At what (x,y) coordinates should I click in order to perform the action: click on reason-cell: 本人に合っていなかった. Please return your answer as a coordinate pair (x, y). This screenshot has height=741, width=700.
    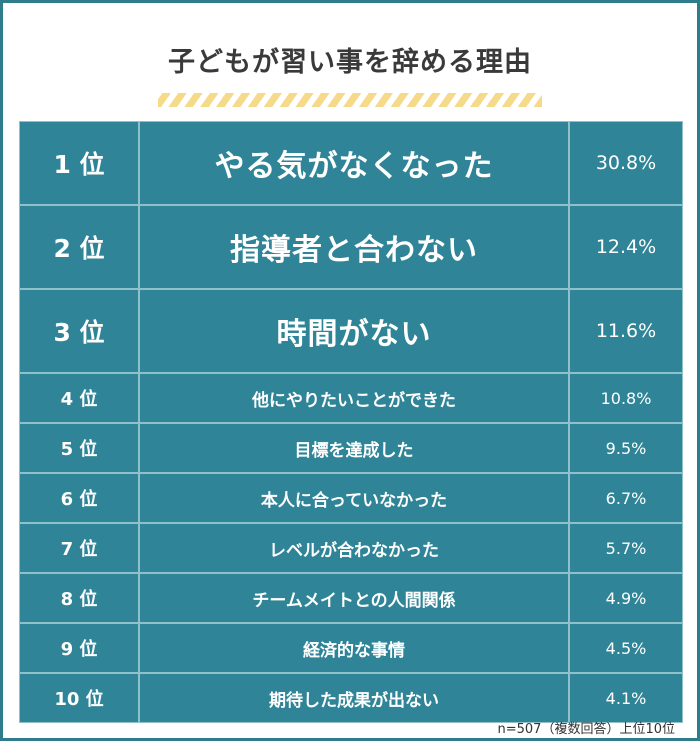
    Looking at the image, I should click on (354, 498).